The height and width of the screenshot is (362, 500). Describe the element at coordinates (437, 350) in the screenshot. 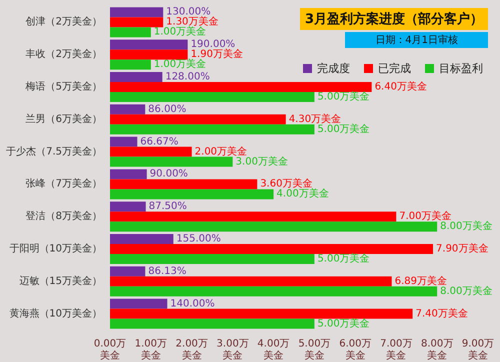

I see `x-tick-label: 8.00万美金` at that location.